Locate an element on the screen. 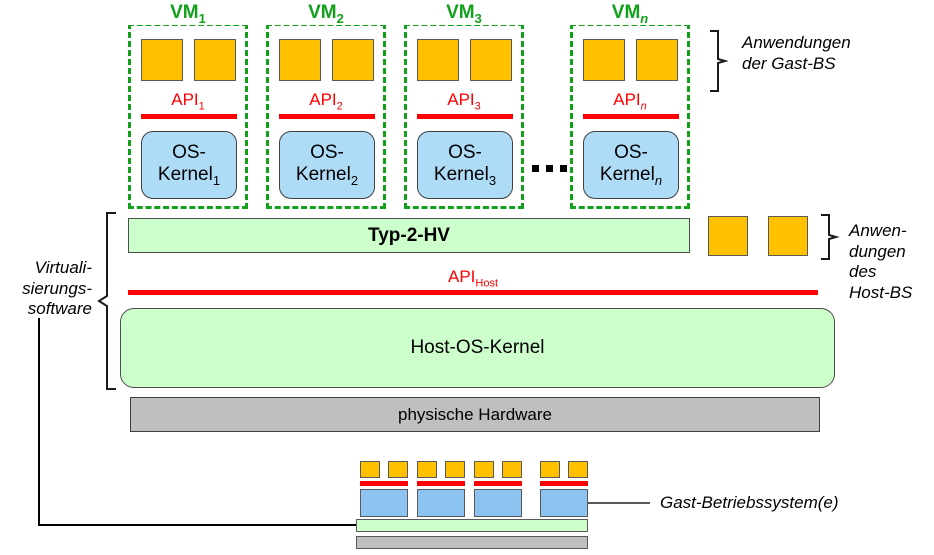  vm-label-1: VM1 is located at coordinates (188, 14).